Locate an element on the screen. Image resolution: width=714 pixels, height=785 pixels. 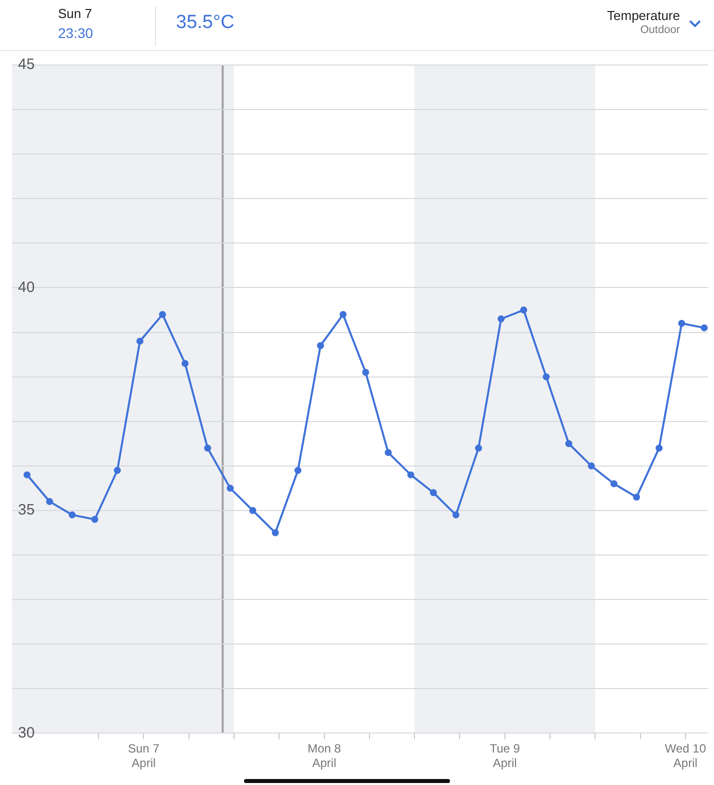
text: 35.5°C is located at coordinates (205, 23).